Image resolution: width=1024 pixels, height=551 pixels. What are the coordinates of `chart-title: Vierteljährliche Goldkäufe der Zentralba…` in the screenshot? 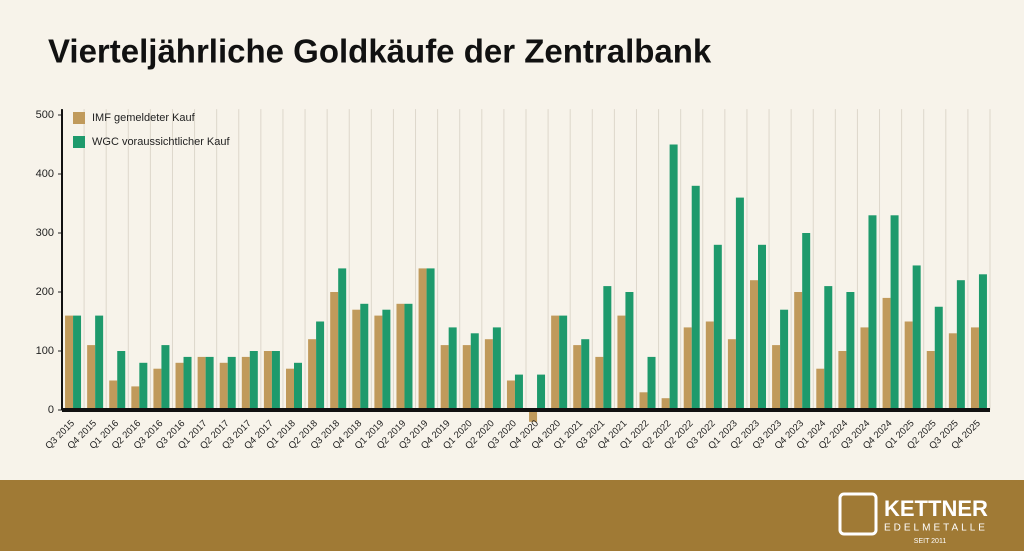 It's located at (380, 51).